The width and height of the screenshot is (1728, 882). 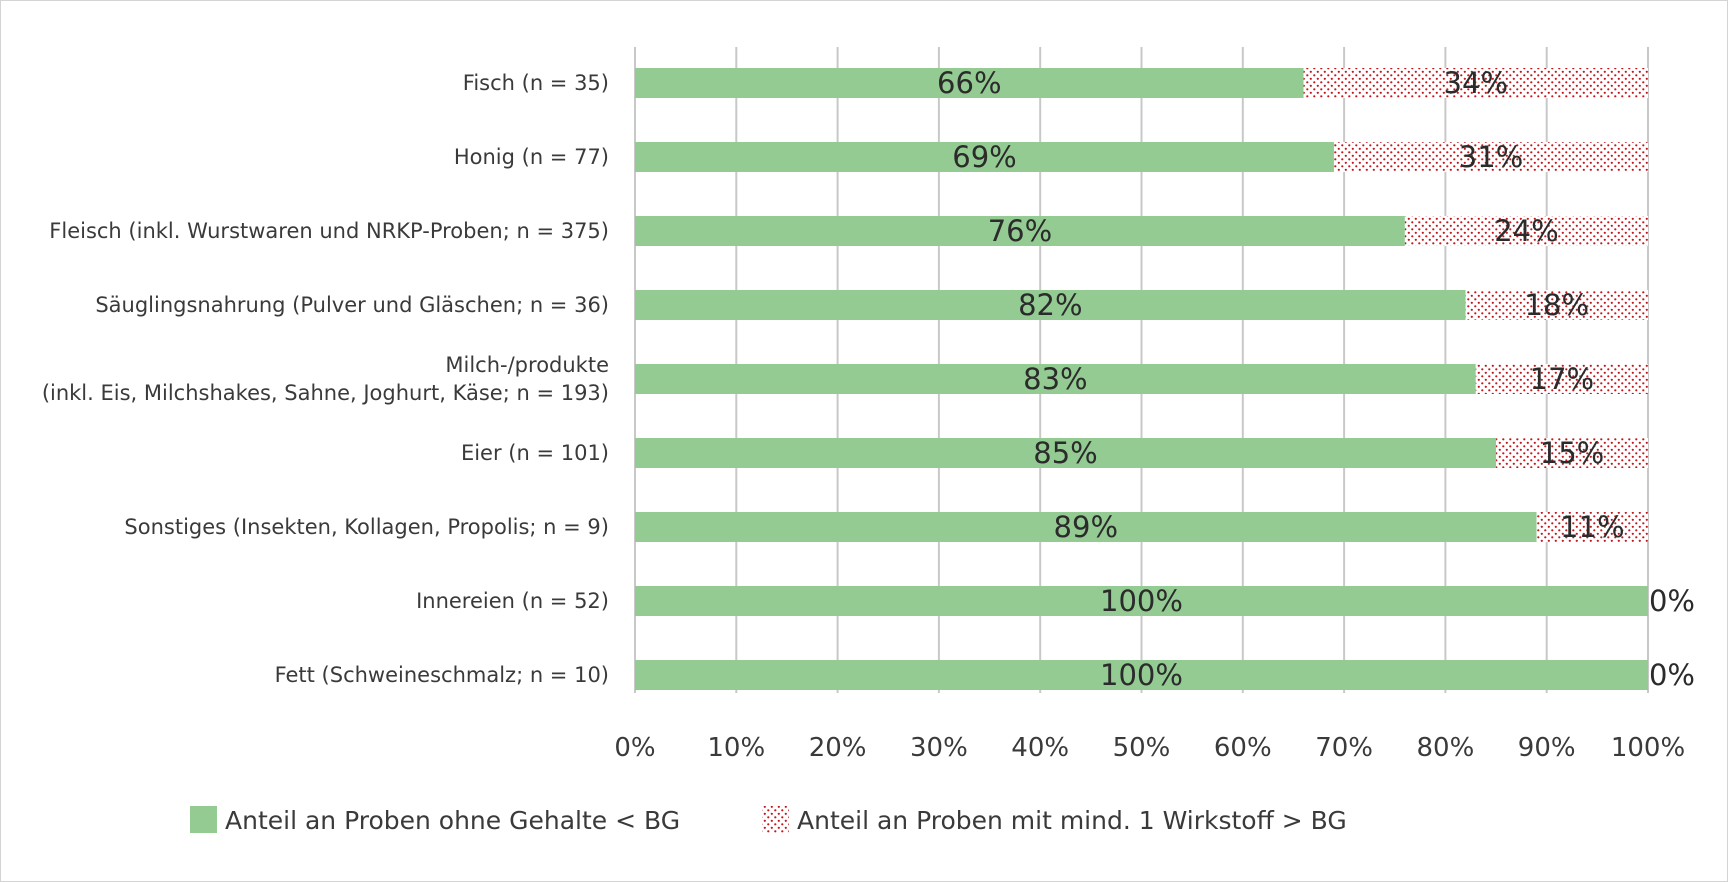 I want to click on category-label: Fett (Schweineschmalz; n = 10), so click(x=442, y=675).